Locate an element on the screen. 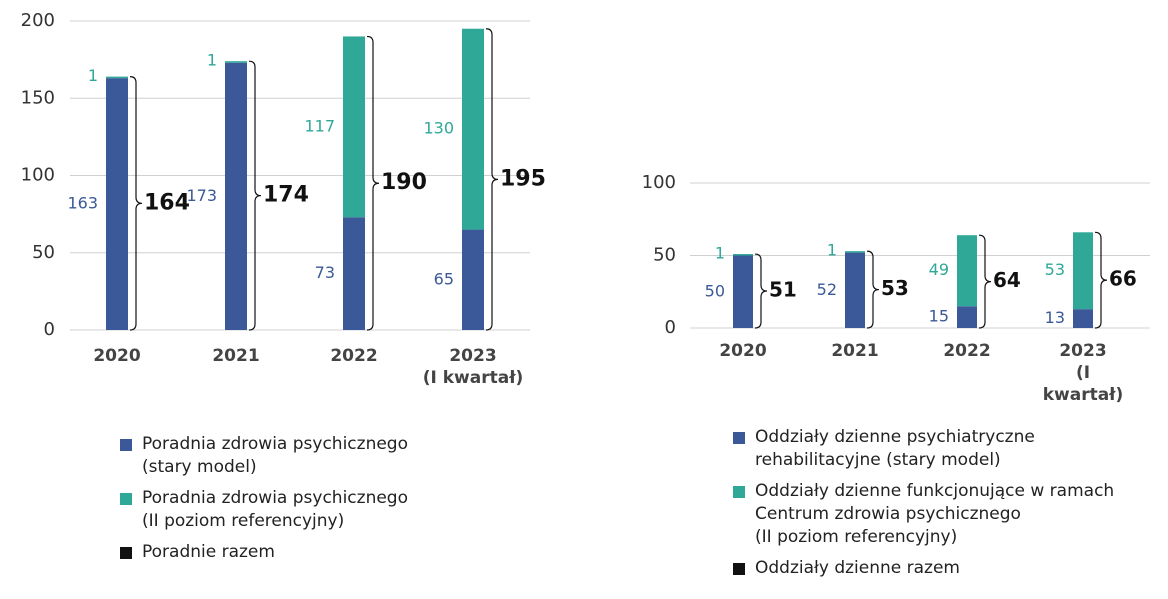 The width and height of the screenshot is (1168, 599). legend-item: Oddziały dzienne razem is located at coordinates (923, 568).